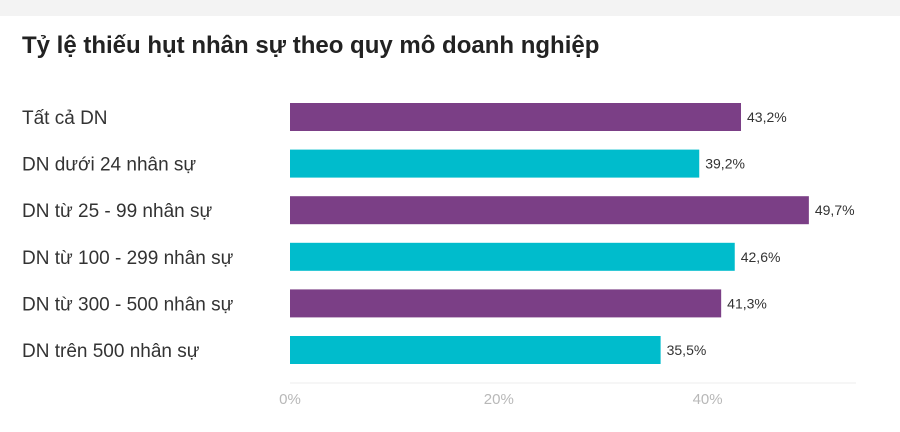 The width and height of the screenshot is (900, 432). I want to click on value-label: 39,2%, so click(725, 164).